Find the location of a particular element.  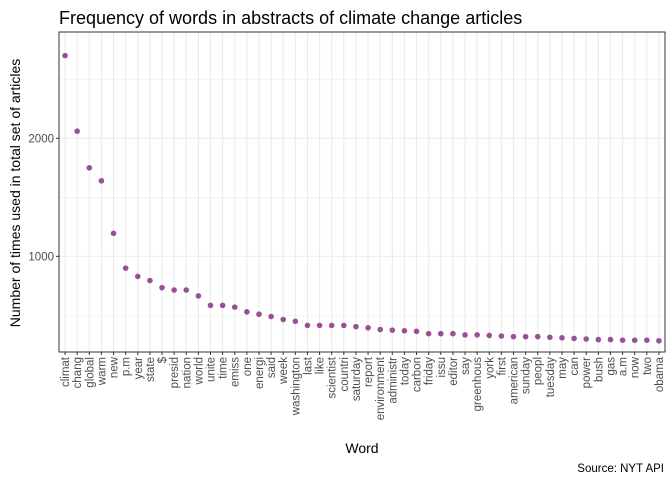

x-axis-title: Word is located at coordinates (361, 448).